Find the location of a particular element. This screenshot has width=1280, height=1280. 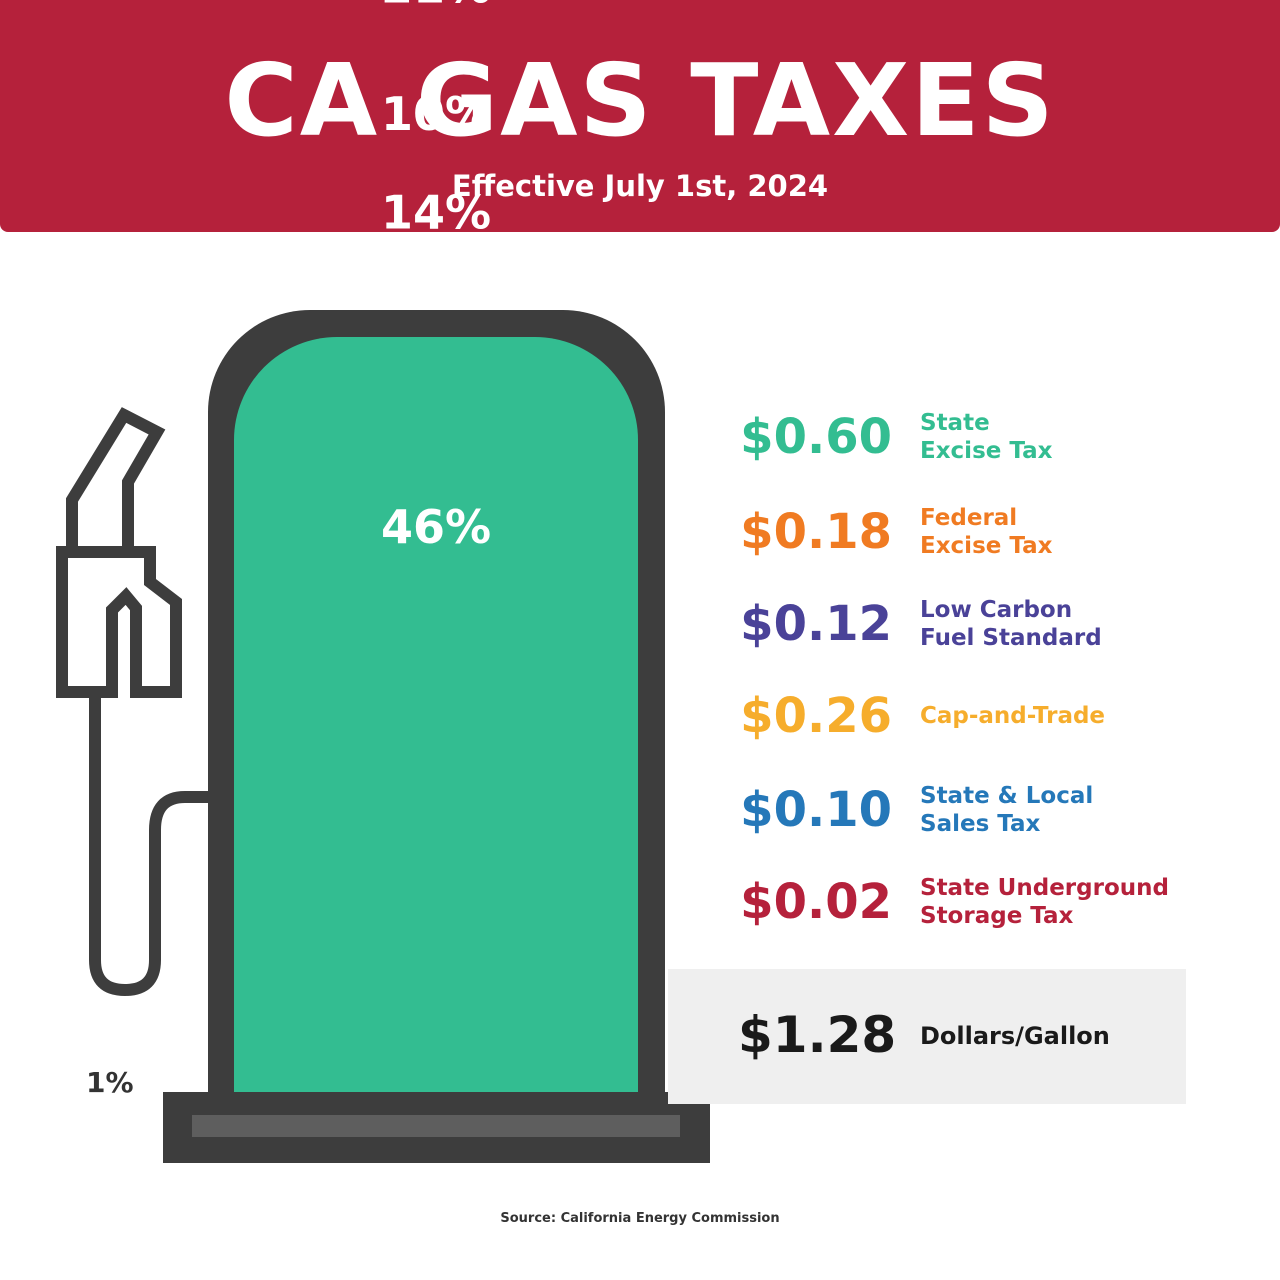

legend-item-2: $0.18 Federal Excise Tax is located at coordinates (960, 532).